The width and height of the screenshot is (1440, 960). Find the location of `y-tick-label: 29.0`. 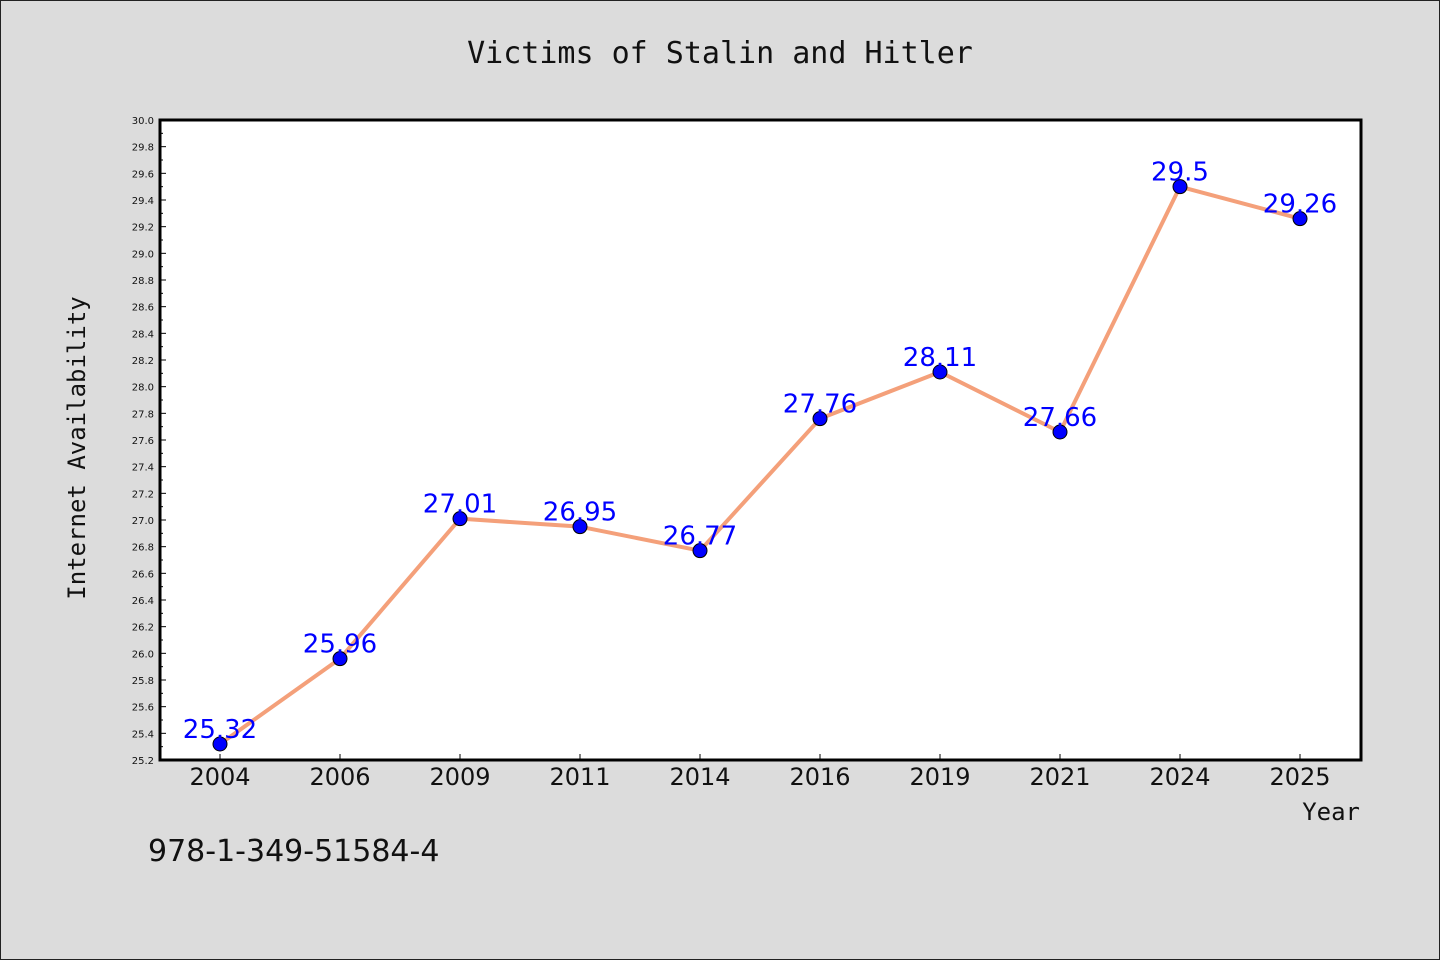

y-tick-label: 29.0 is located at coordinates (143, 254).